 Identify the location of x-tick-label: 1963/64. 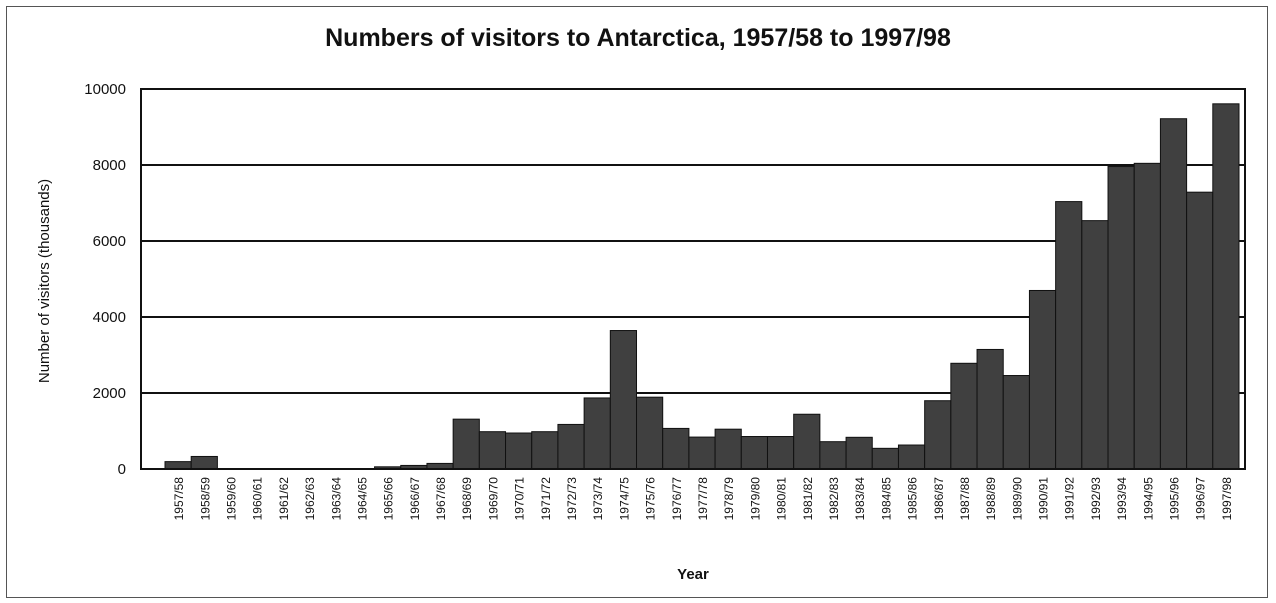
(336, 499).